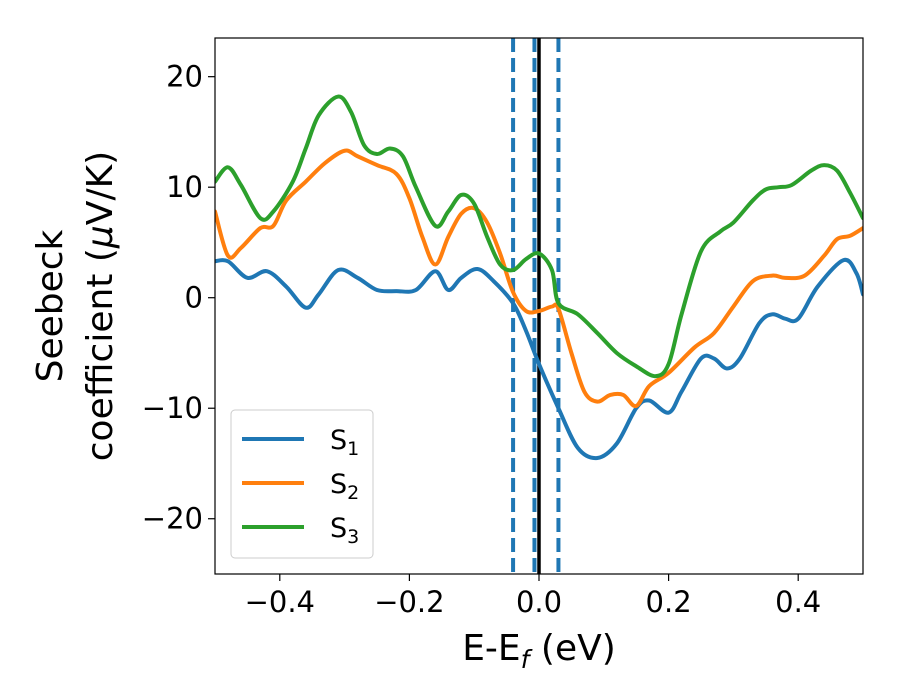 Image resolution: width=900 pixels, height=700 pixels. I want to click on legend-label-s2: S2, so click(344, 486).